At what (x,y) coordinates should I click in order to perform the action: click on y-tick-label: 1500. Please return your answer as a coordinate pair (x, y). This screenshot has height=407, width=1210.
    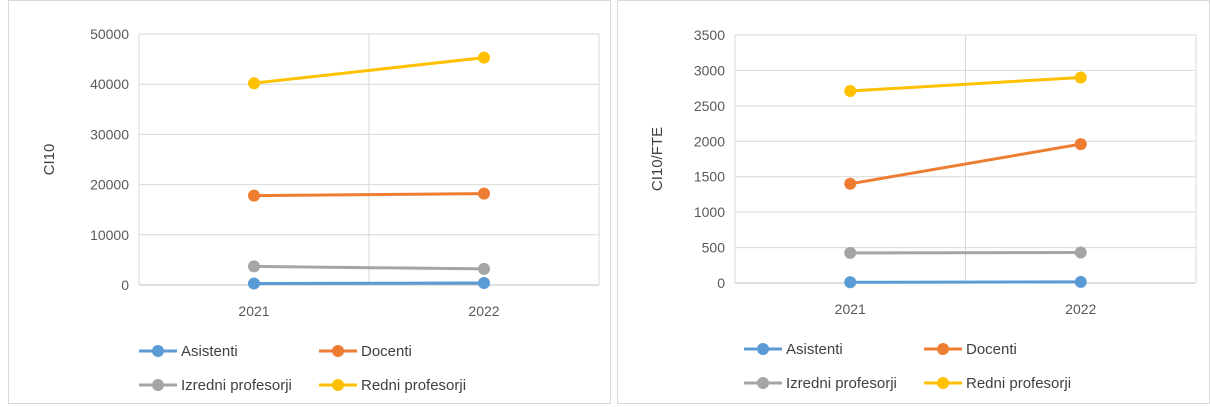
    Looking at the image, I should click on (709, 177).